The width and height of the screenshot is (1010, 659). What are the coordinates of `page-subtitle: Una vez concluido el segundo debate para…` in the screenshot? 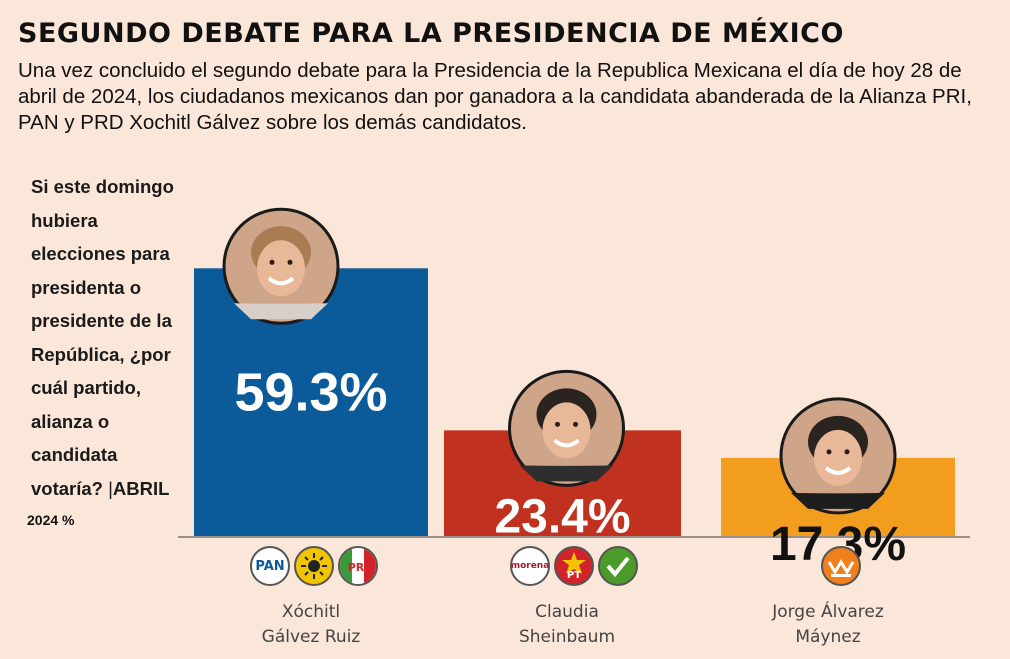 It's located at (495, 96).